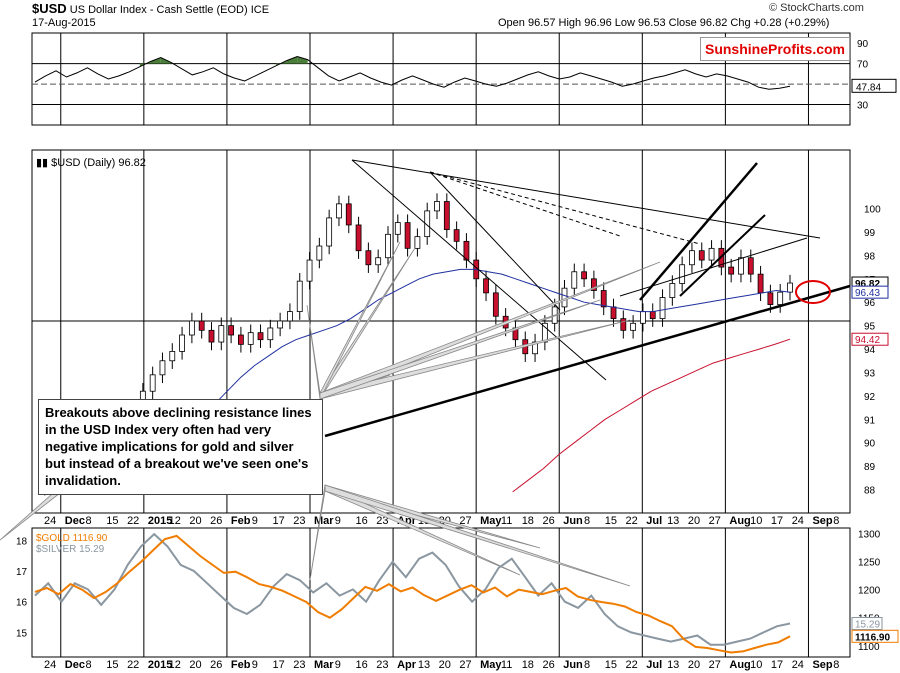 This screenshot has width=900, height=673. What do you see at coordinates (816, 8) in the screenshot?
I see `copyright: © StockCharts.com` at bounding box center [816, 8].